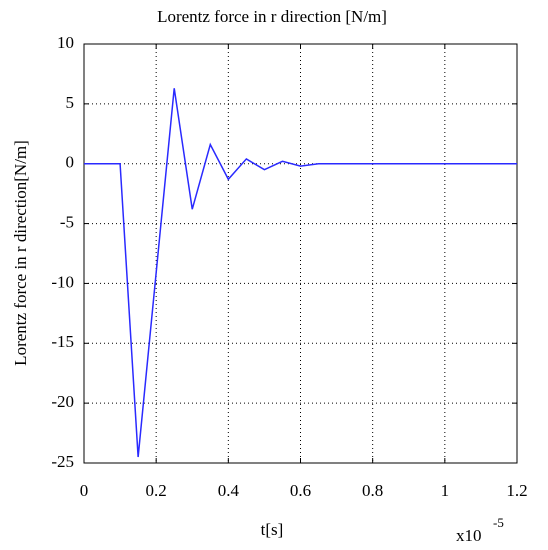  I want to click on y-tick-label: -15, so click(62, 341).